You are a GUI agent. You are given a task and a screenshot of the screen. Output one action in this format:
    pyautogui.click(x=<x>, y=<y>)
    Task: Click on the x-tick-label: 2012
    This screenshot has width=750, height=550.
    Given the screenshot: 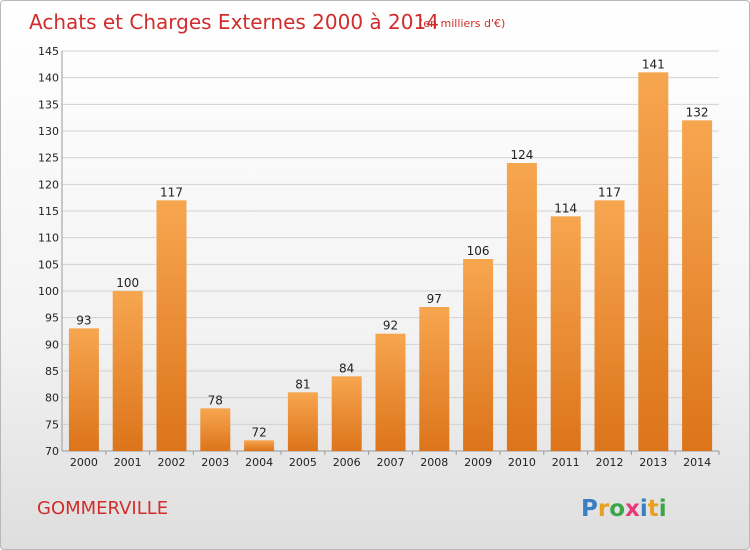 What is the action you would take?
    pyautogui.click(x=610, y=462)
    